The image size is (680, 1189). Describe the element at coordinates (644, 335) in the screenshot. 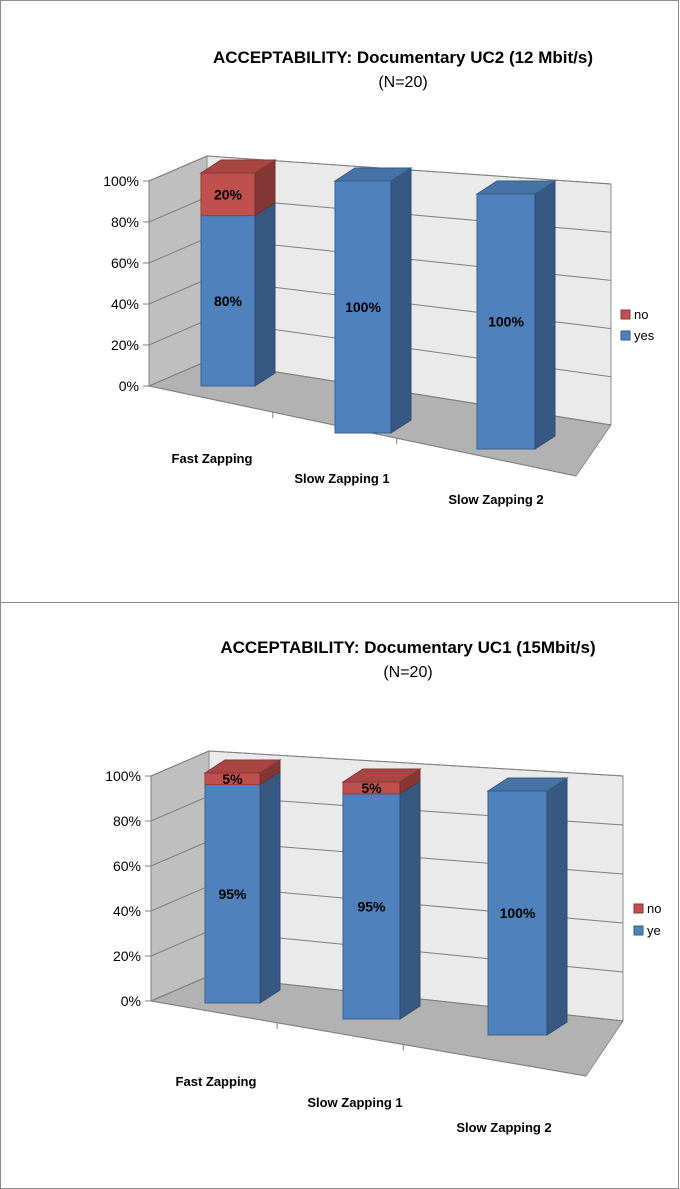

I see `legend-label: yes` at that location.